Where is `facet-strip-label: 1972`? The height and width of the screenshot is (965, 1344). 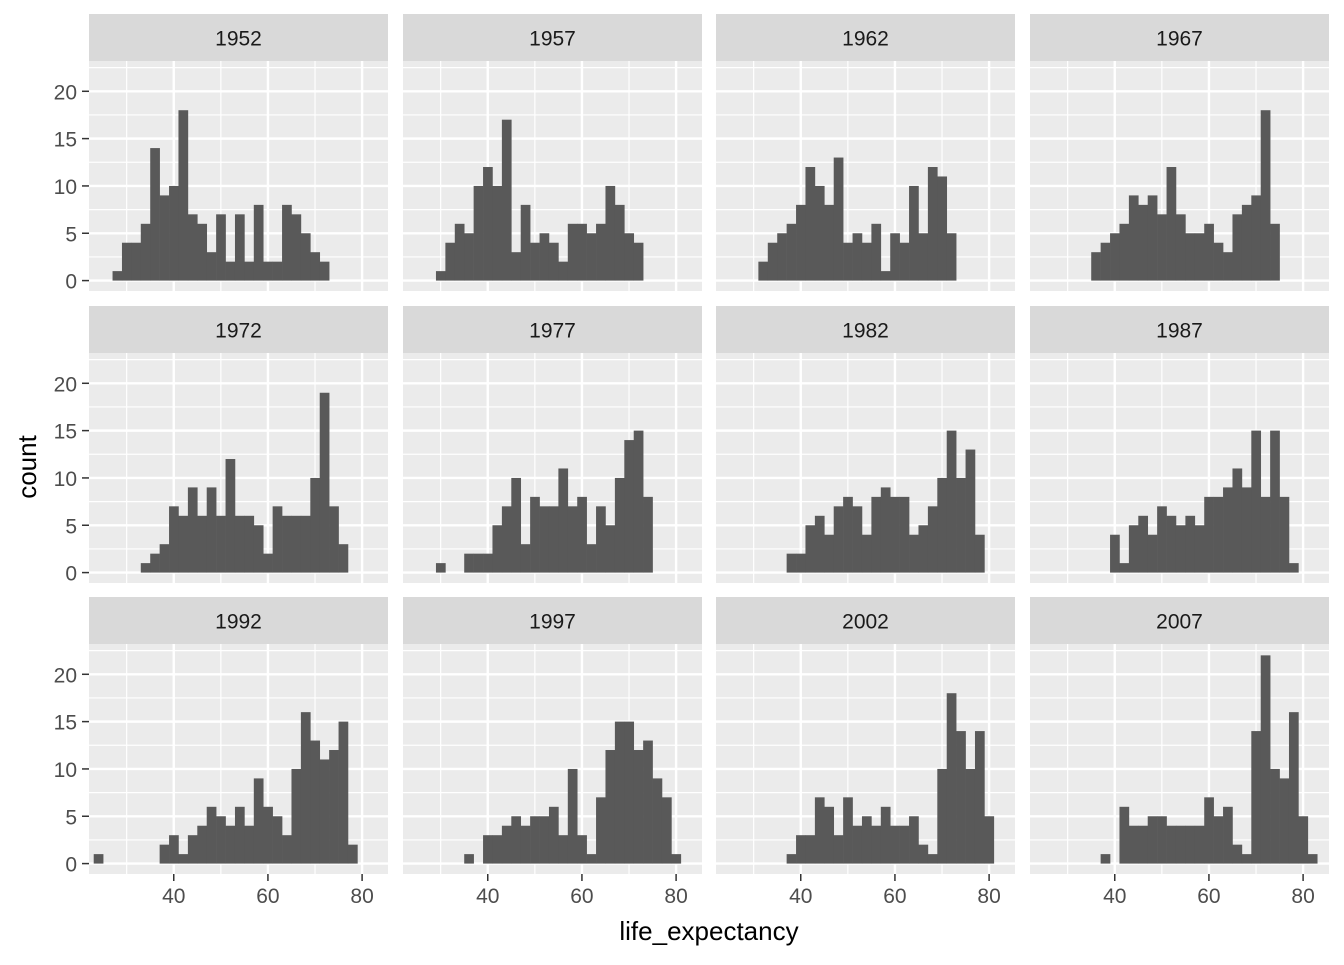 facet-strip-label: 1972 is located at coordinates (238, 331).